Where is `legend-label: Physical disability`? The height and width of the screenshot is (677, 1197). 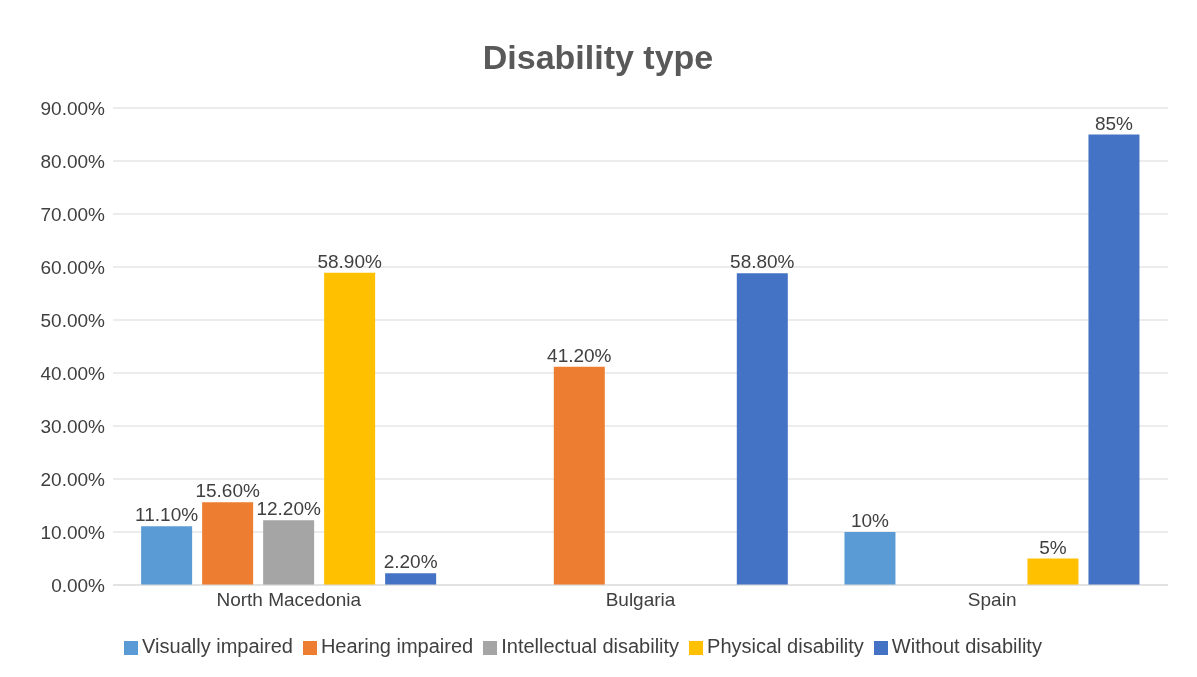 legend-label: Physical disability is located at coordinates (785, 646).